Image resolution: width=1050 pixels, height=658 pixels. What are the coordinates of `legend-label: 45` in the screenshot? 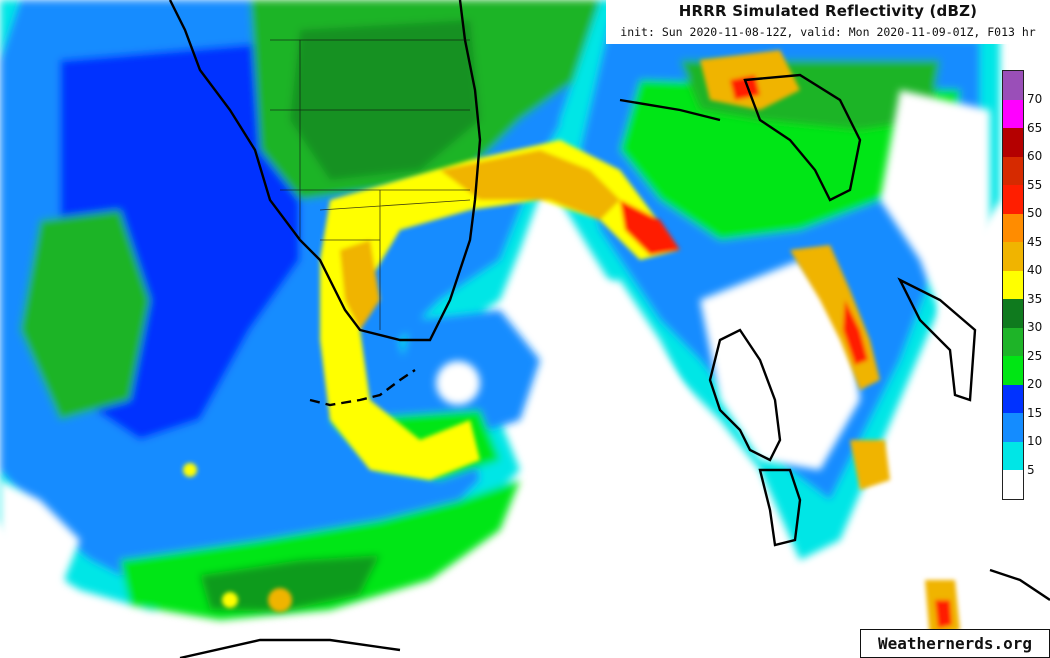 It's located at (1035, 241).